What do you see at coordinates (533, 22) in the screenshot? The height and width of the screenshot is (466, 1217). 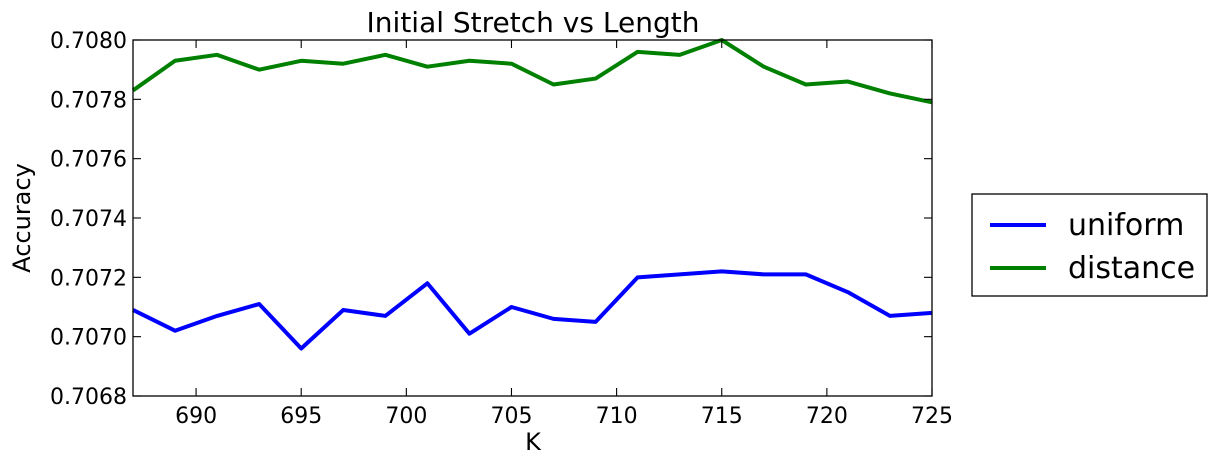 I see `chart-title: Initial Stretch vs Length` at bounding box center [533, 22].